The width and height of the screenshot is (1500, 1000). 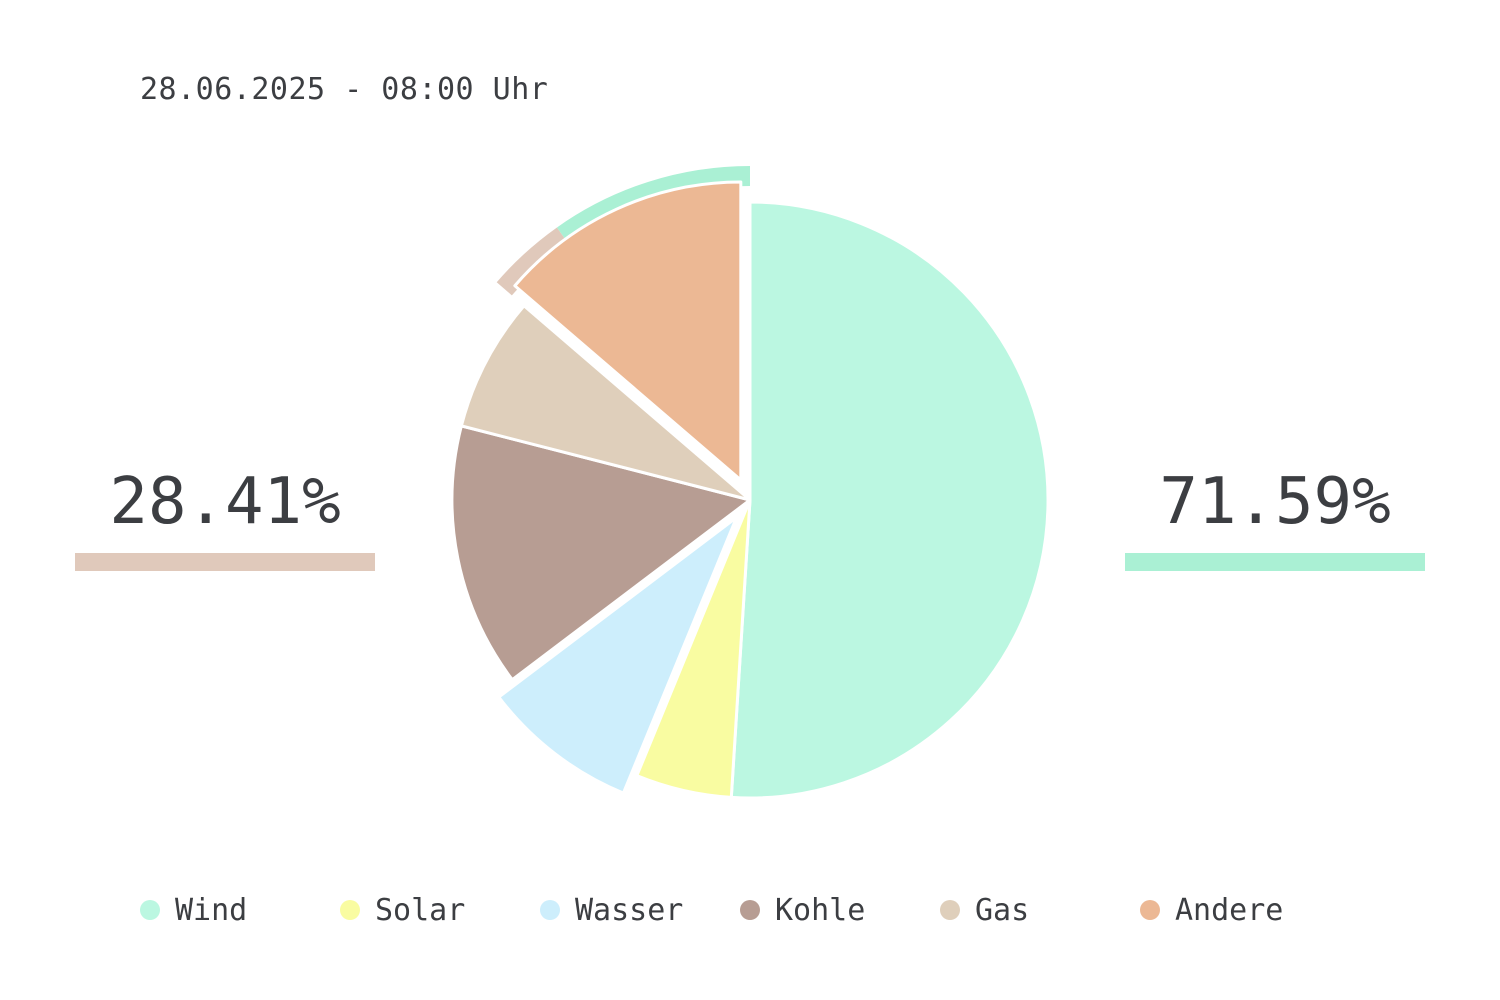 I want to click on pie-slice-andere, so click(x=628, y=331).